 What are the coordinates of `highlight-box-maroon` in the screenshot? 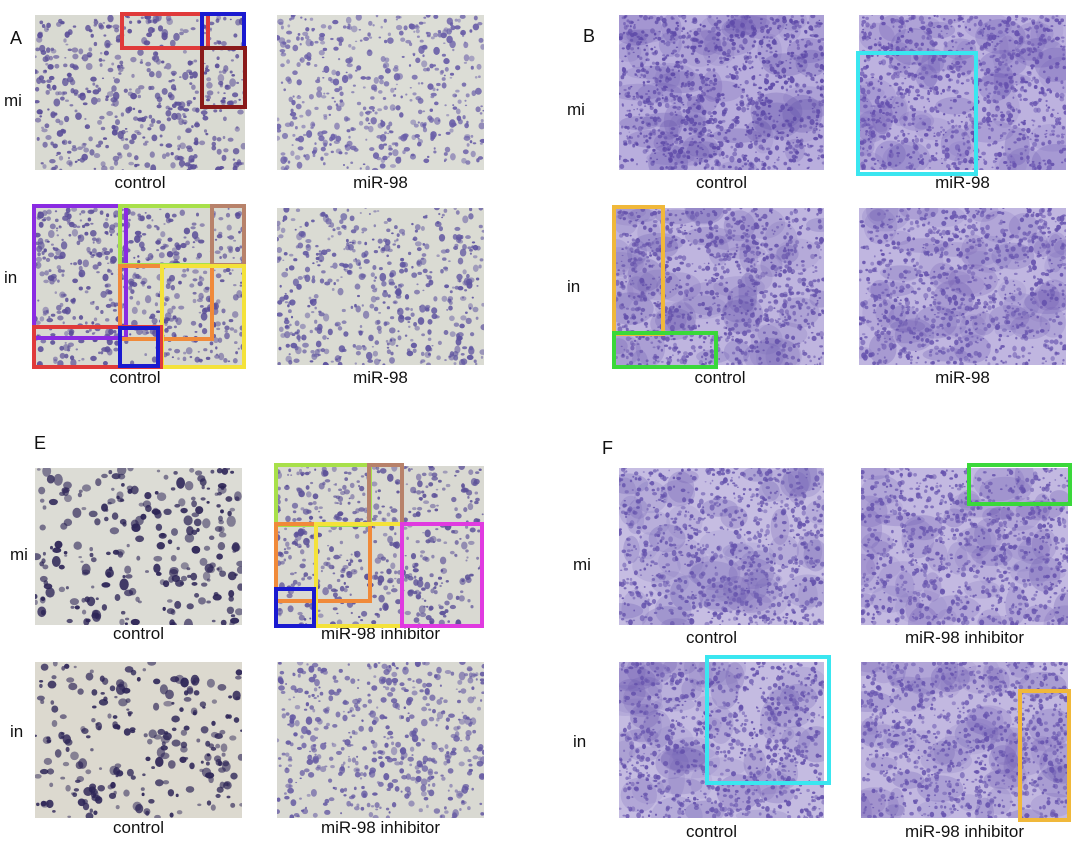 It's located at (223, 77).